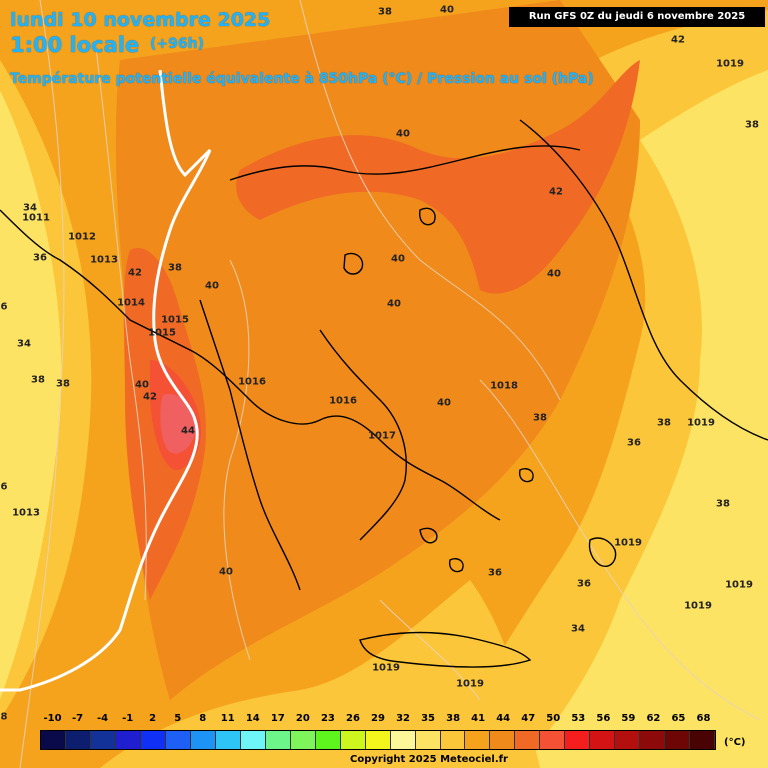 The width and height of the screenshot is (768, 768). I want to click on scale-tick: 5, so click(178, 718).